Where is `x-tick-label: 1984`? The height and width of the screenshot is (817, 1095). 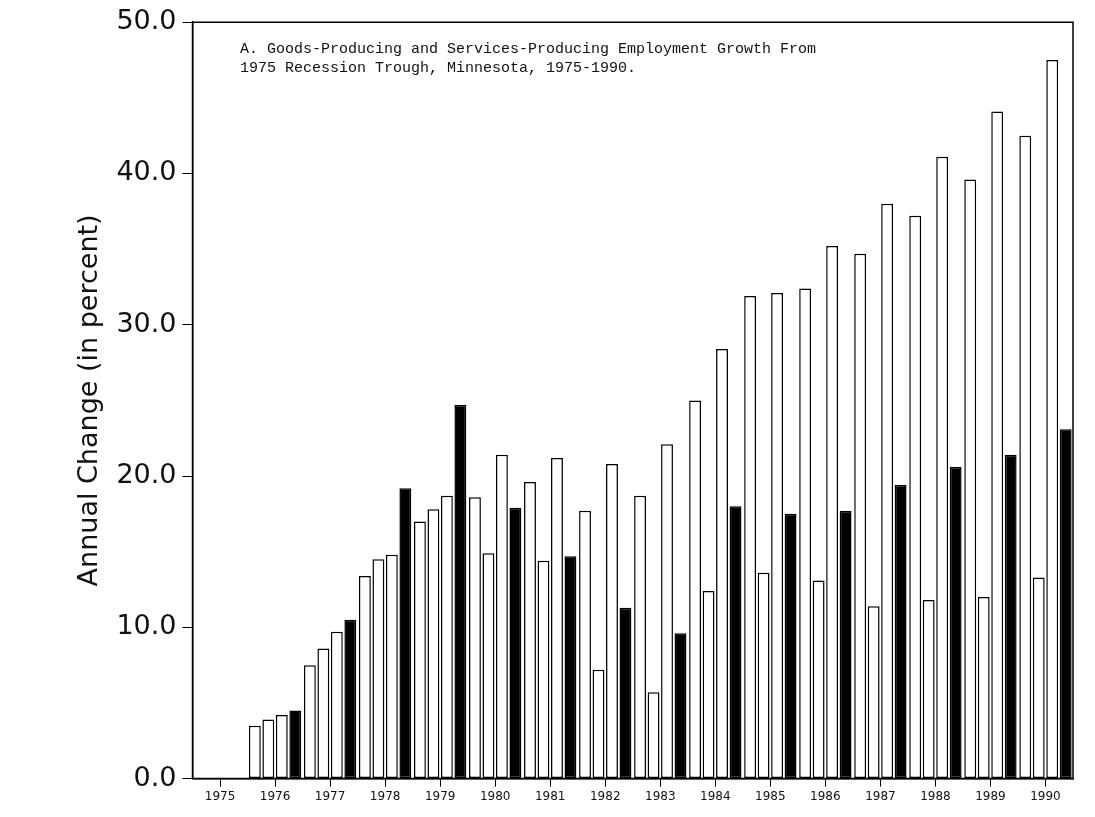 x-tick-label: 1984 is located at coordinates (715, 795).